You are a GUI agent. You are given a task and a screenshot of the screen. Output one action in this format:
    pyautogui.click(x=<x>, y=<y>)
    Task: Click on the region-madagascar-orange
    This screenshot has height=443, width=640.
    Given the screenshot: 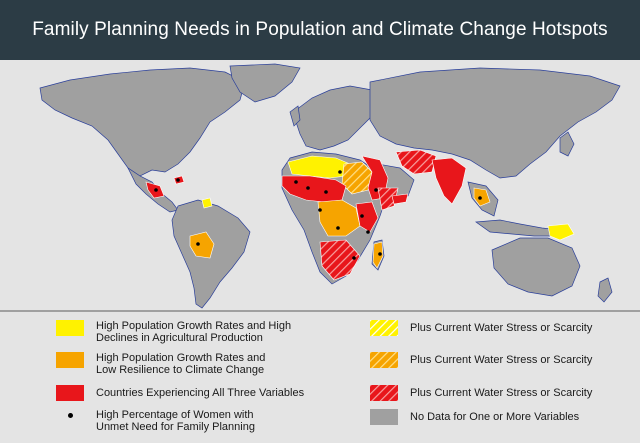 What is the action you would take?
    pyautogui.click(x=378, y=255)
    